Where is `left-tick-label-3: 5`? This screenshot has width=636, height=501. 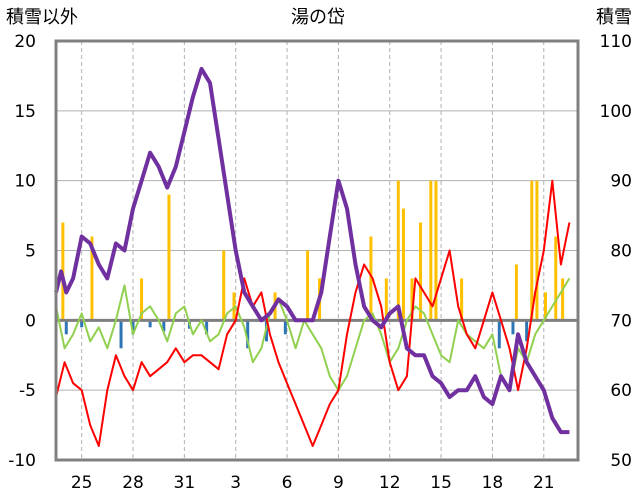 left-tick-label-3: 5 is located at coordinates (30, 252).